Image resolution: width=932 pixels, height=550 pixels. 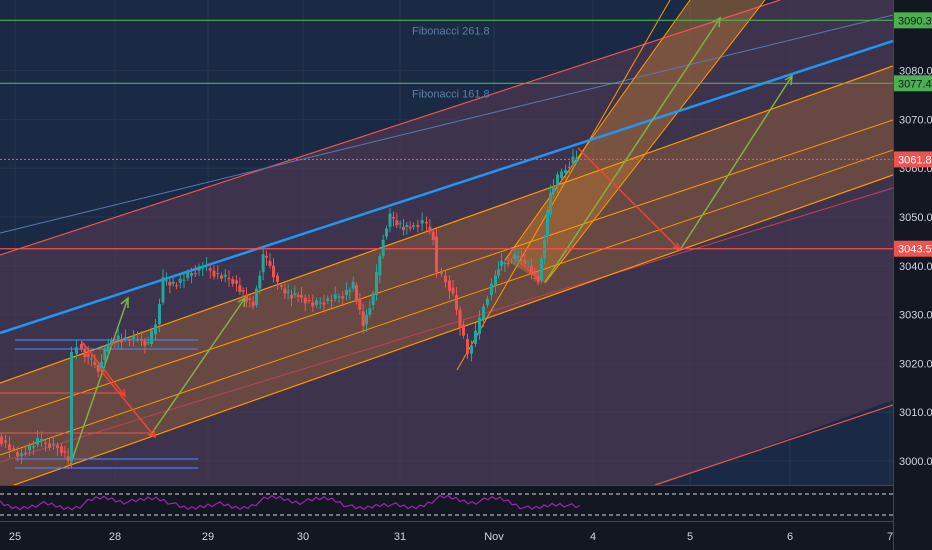 I want to click on price-tick-label: 3010.0, so click(x=915, y=413).